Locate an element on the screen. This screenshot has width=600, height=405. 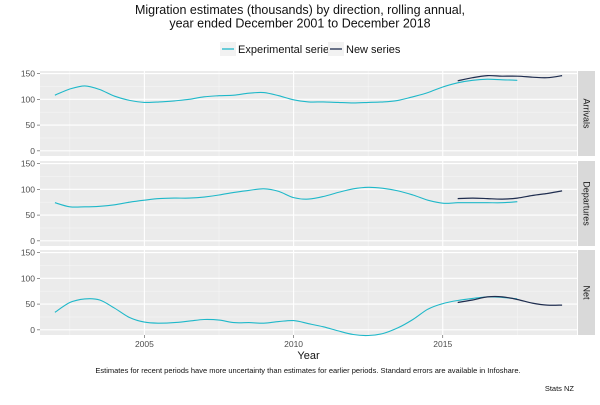
panel-strip-label: Net is located at coordinates (587, 292).